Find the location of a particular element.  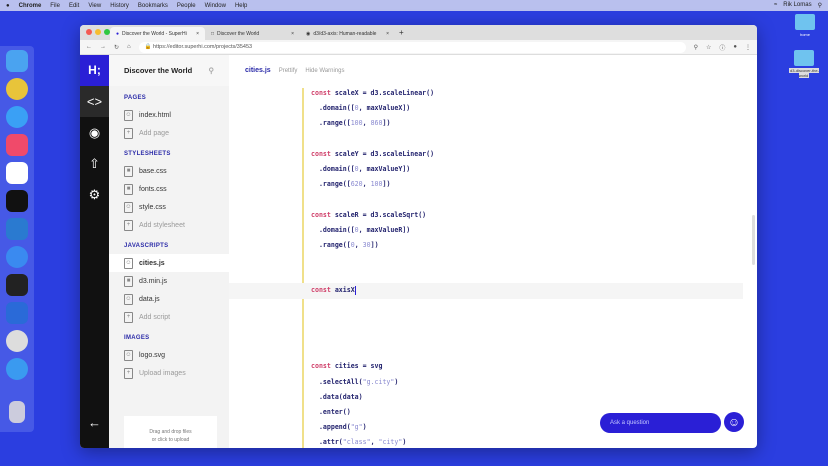

current-file-tab: cities.js is located at coordinates (258, 70).